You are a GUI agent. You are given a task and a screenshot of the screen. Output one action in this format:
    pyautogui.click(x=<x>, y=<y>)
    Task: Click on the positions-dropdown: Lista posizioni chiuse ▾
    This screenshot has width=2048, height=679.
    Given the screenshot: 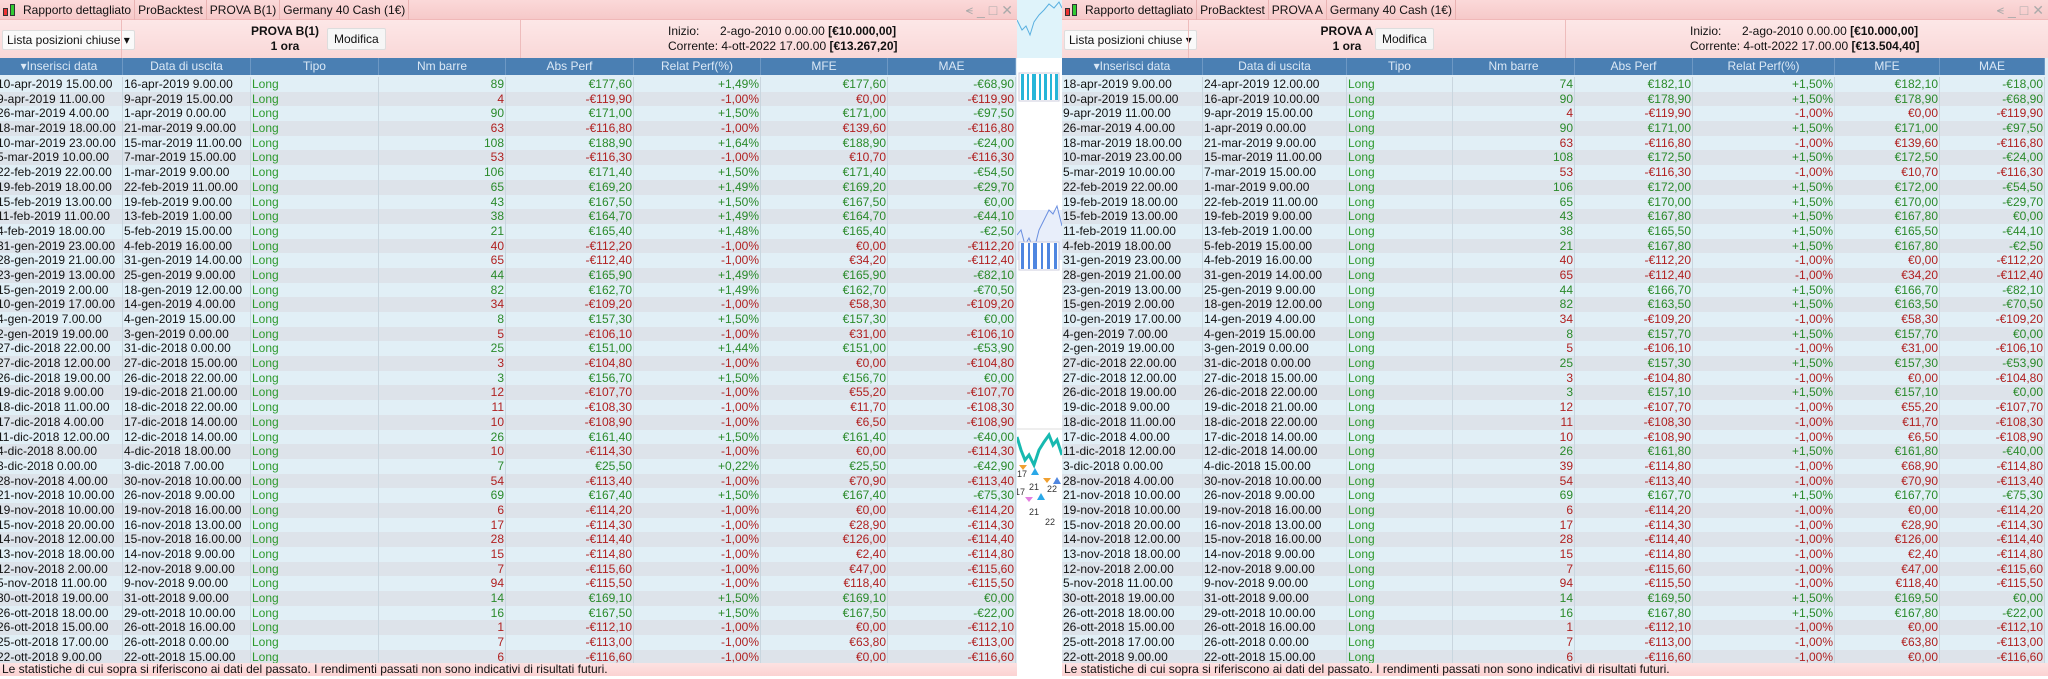 What is the action you would take?
    pyautogui.click(x=1130, y=40)
    